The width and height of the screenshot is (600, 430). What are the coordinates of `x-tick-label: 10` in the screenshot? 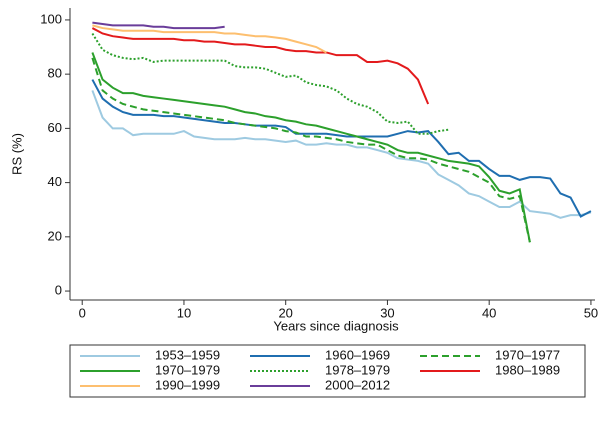 It's located at (184, 312).